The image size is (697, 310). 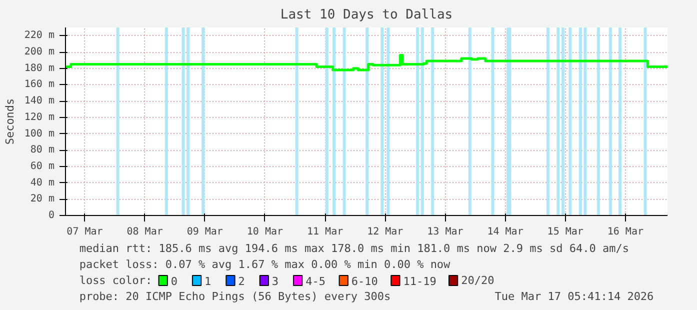 I want to click on y-tick-label: 80 m, so click(x=42, y=150).